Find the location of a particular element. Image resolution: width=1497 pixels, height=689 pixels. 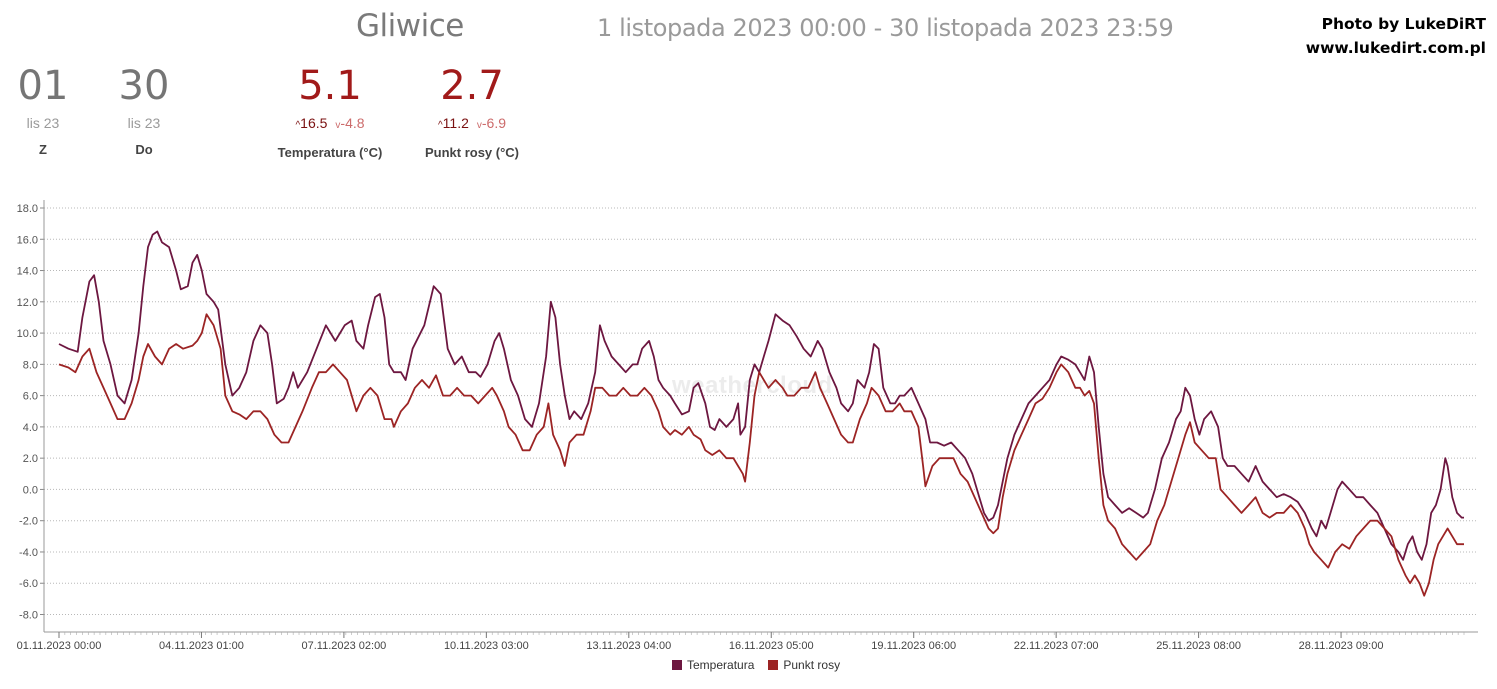

temperature-current: 5.1 is located at coordinates (330, 86).